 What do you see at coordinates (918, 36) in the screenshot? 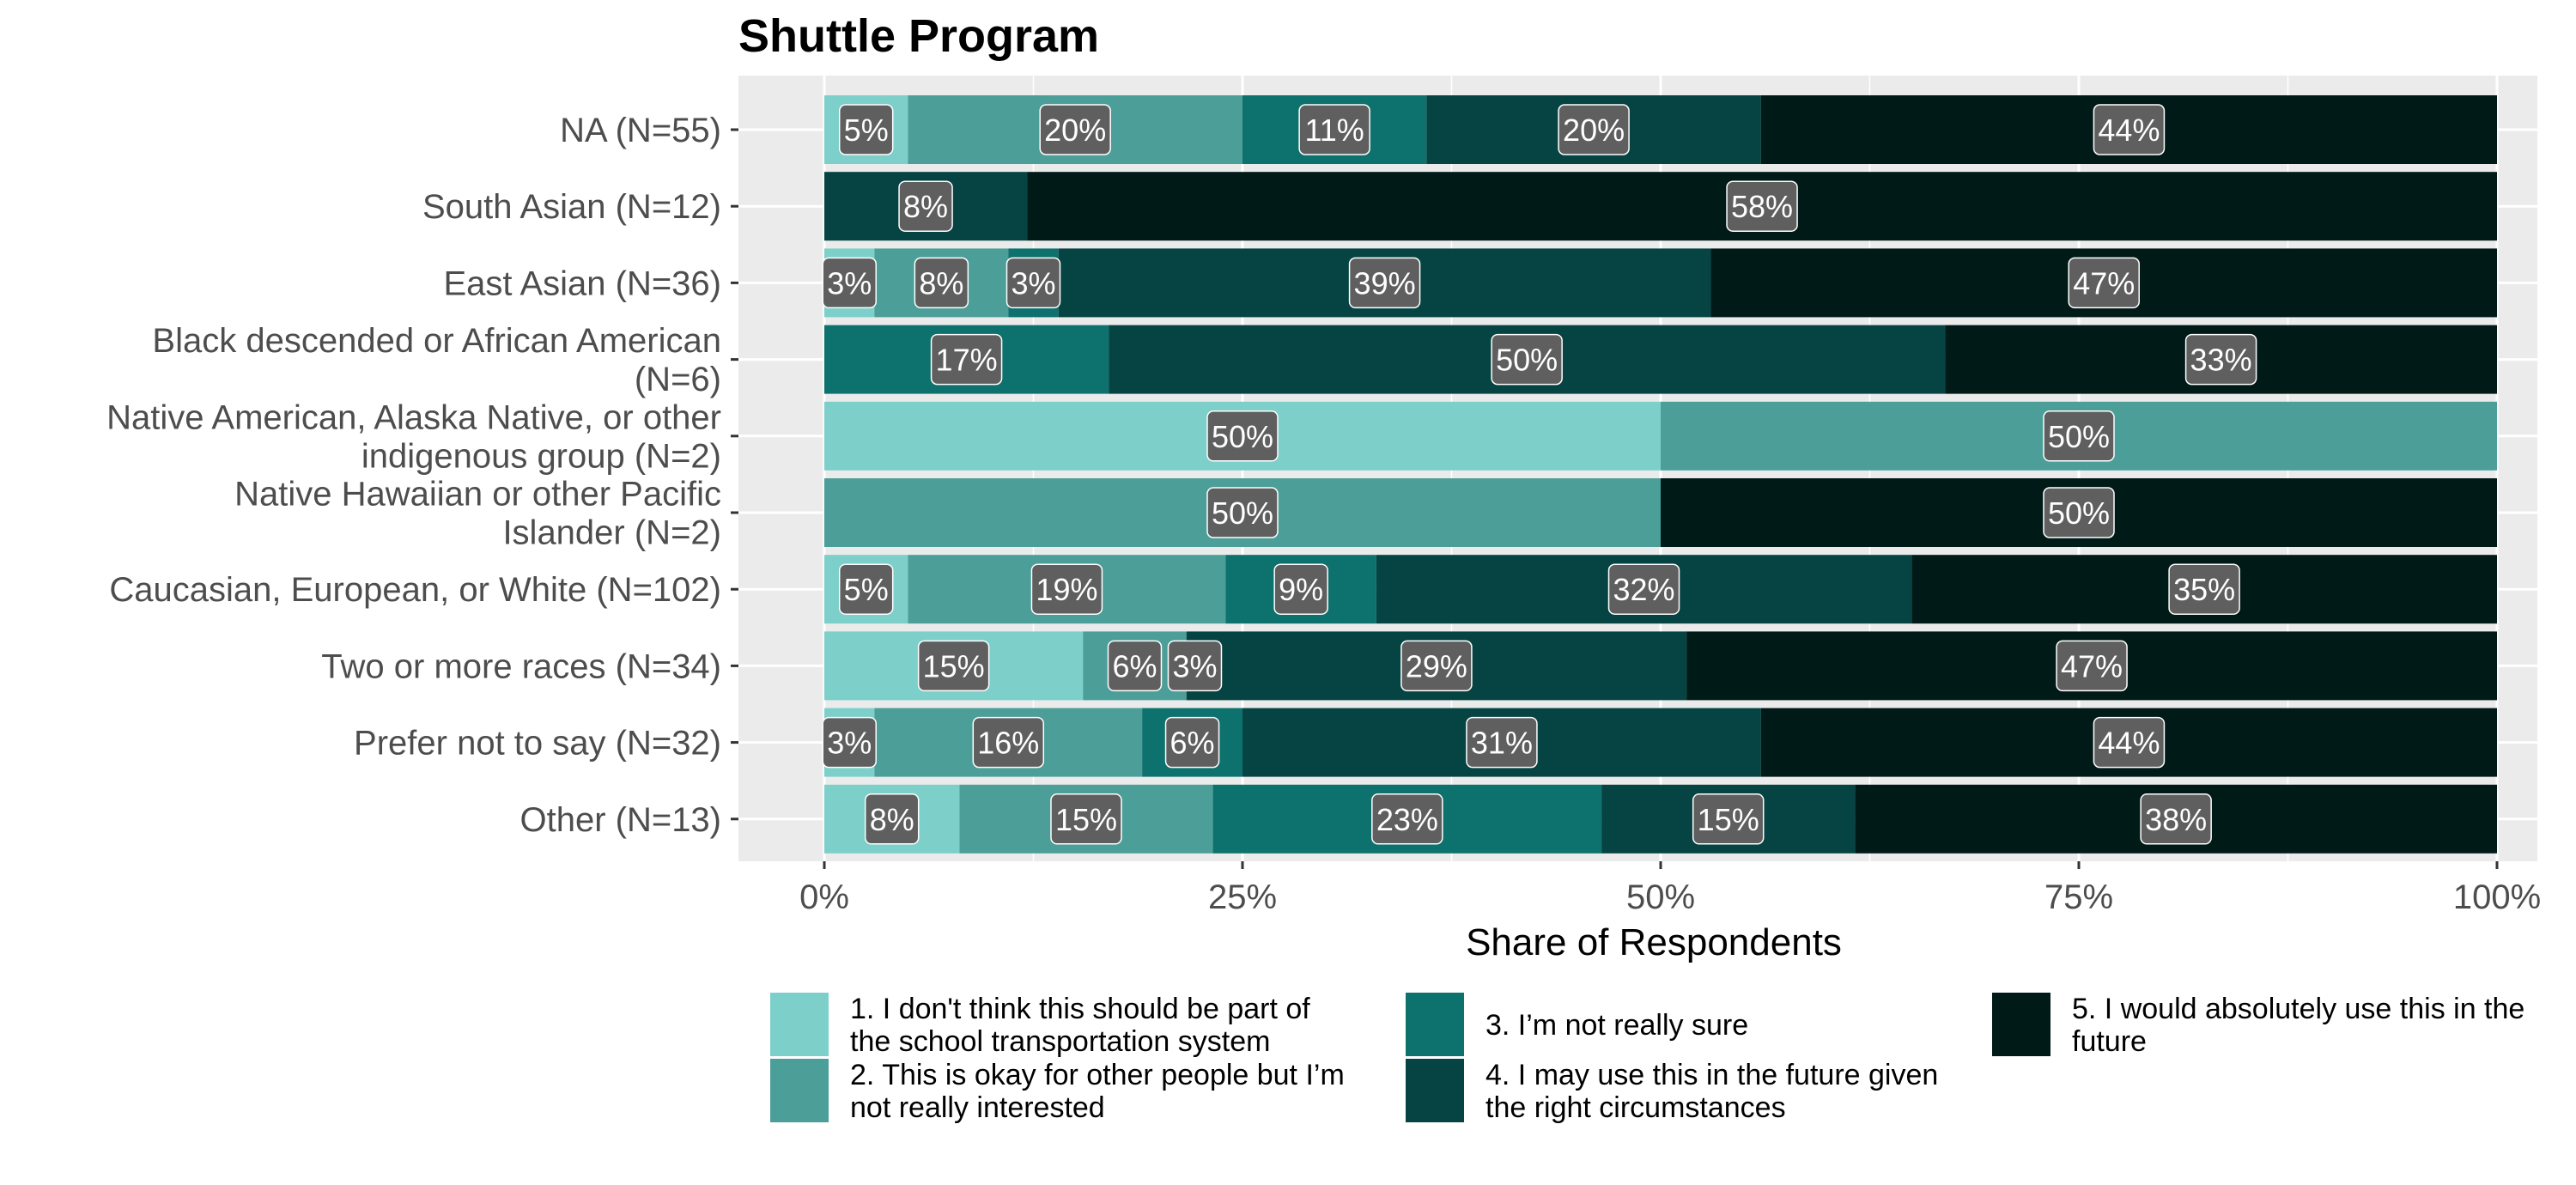
I see `chart-title: Shuttle Program` at bounding box center [918, 36].